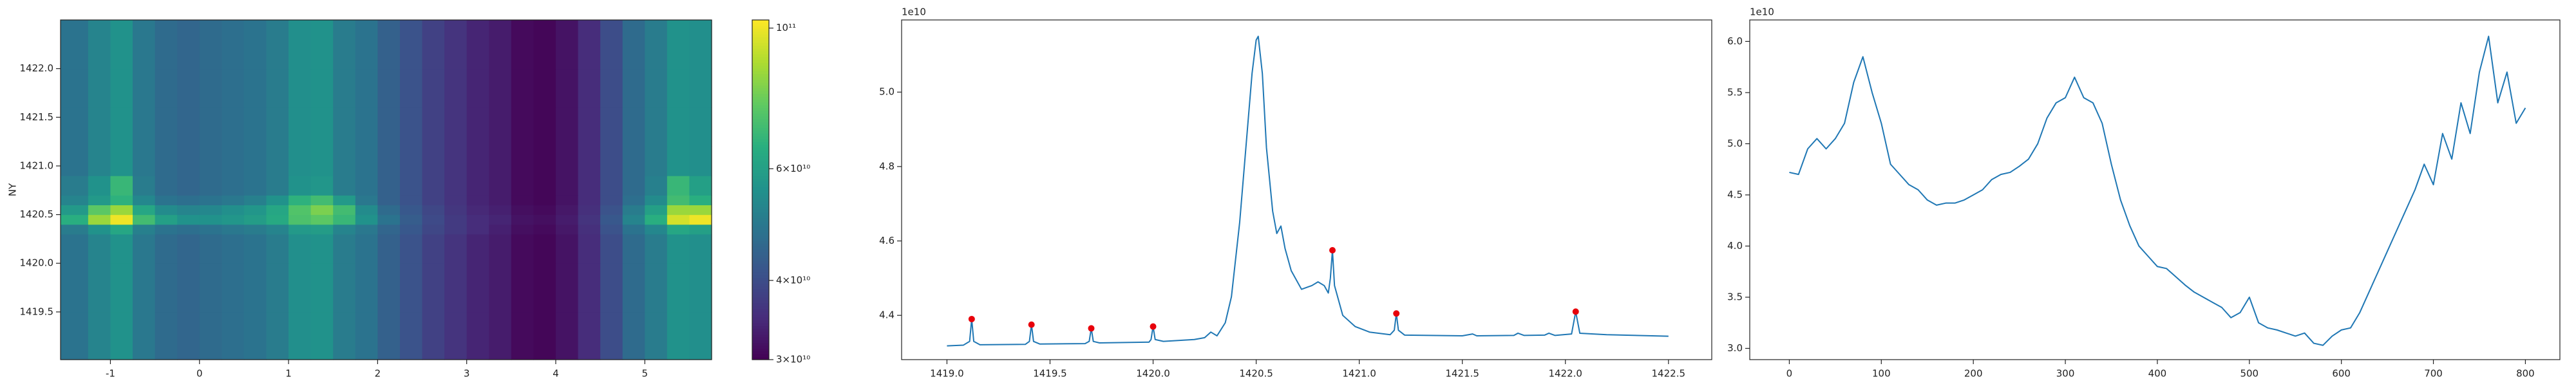 The width and height of the screenshot is (2576, 386). What do you see at coordinates (1462, 374) in the screenshot?
I see `x-tick-label: 1421.5` at bounding box center [1462, 374].